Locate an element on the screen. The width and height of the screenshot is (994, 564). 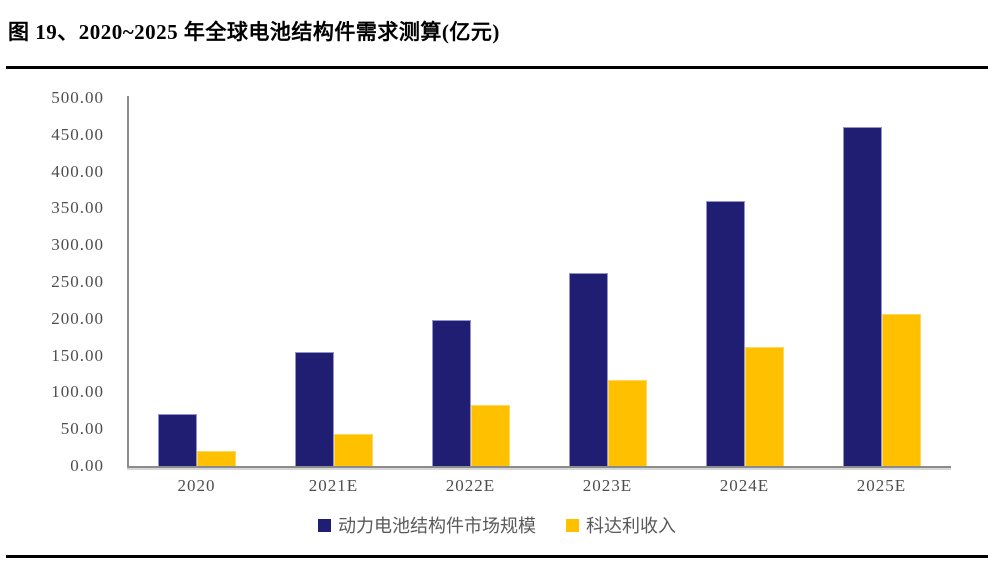
y-tick-label: 200.00 is located at coordinates (77, 318).